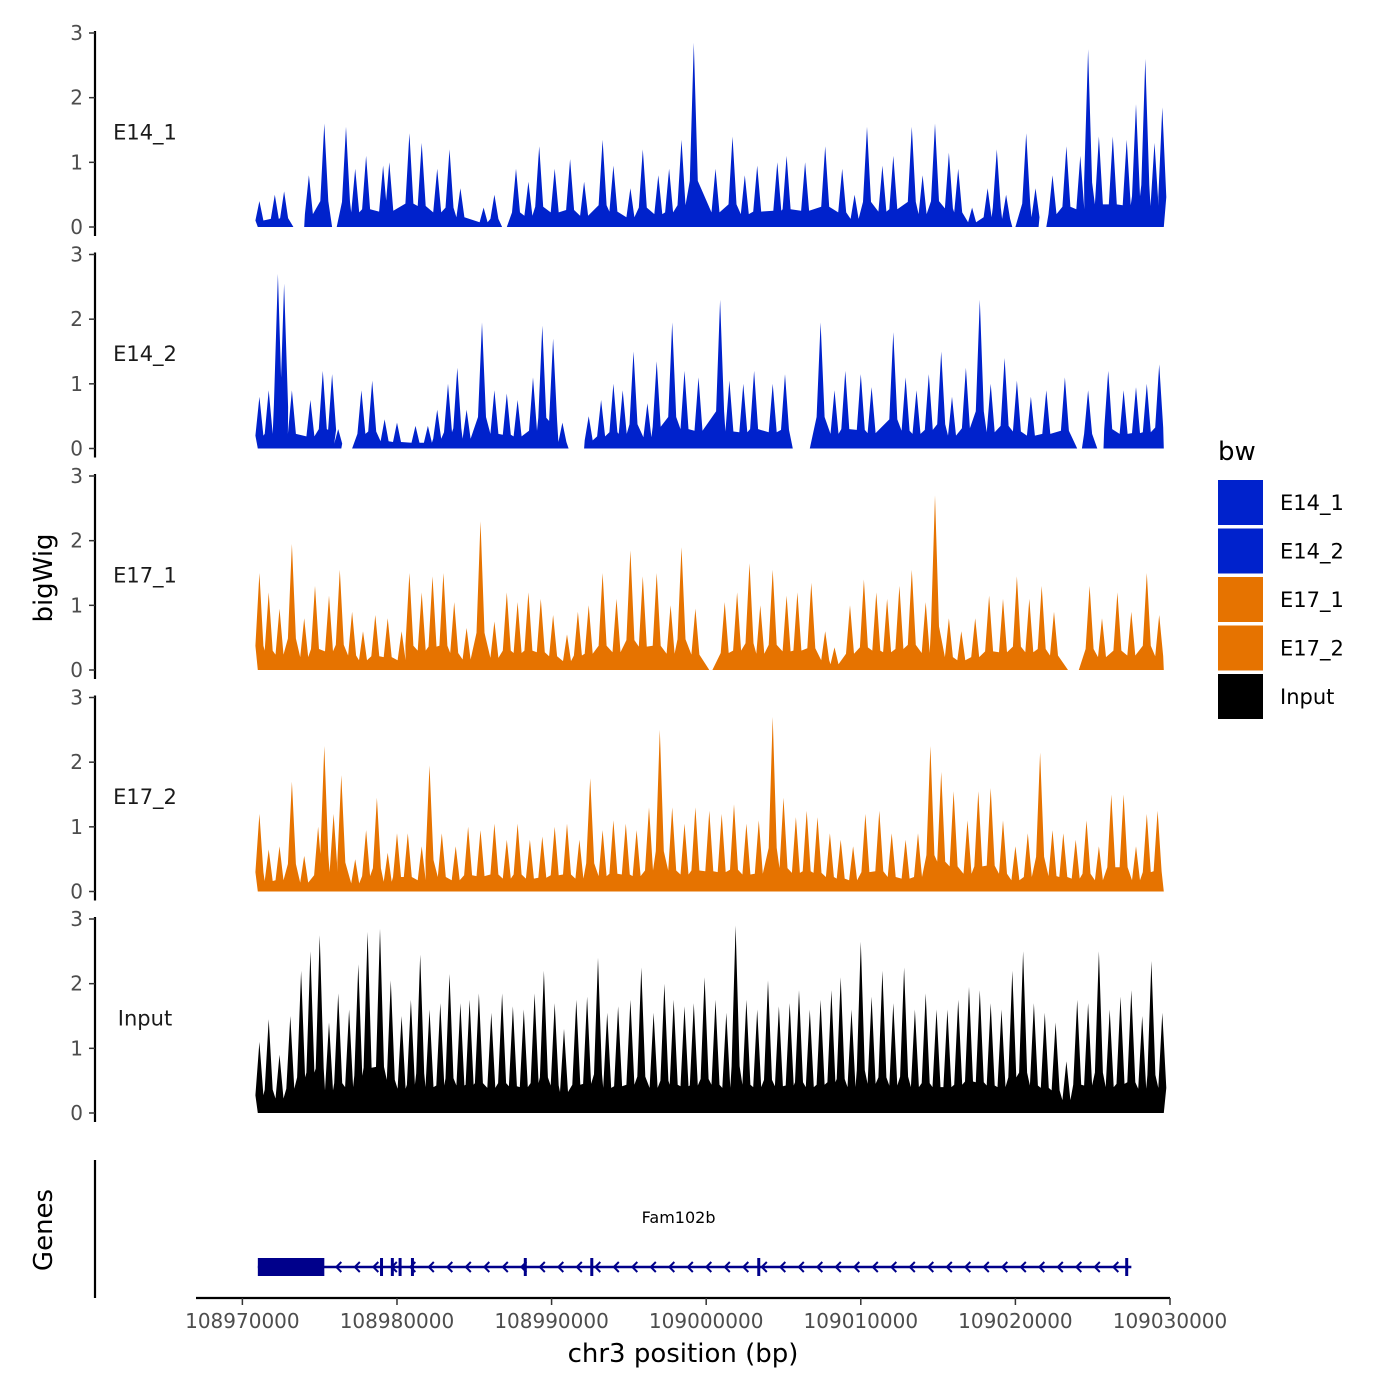  Describe the element at coordinates (145, 576) in the screenshot. I see `track-label: E17_1` at that location.